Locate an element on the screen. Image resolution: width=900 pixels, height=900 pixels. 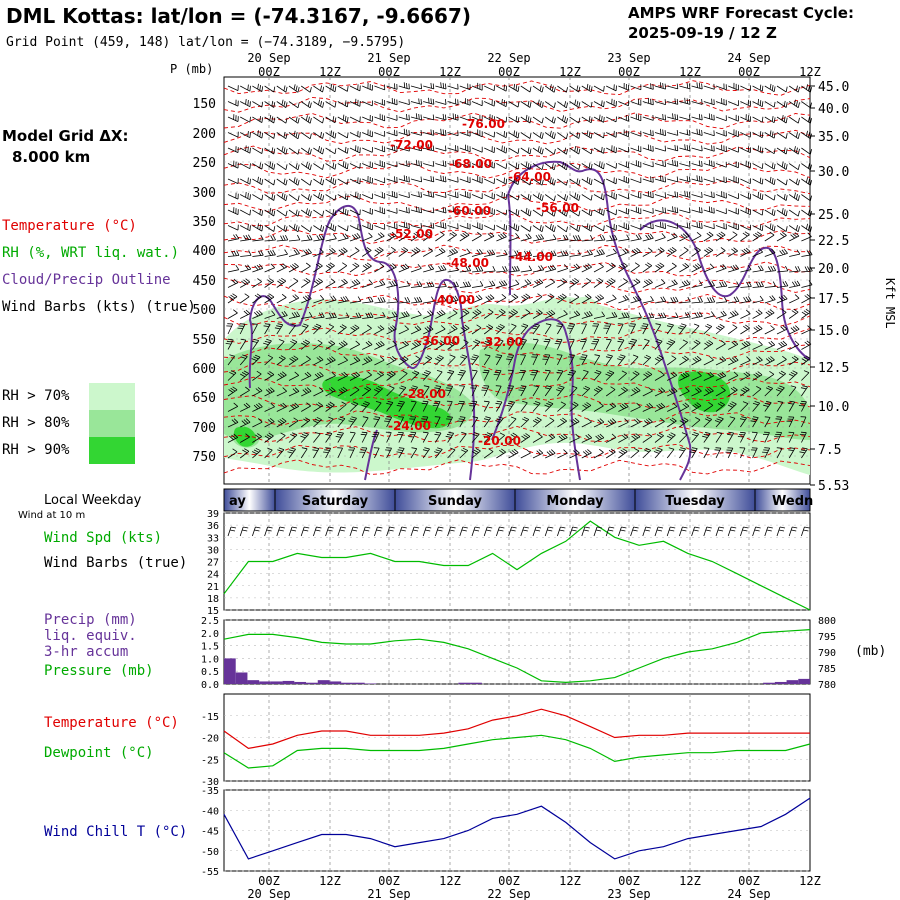
top-day-label: 20 Sep is located at coordinates (268, 58).